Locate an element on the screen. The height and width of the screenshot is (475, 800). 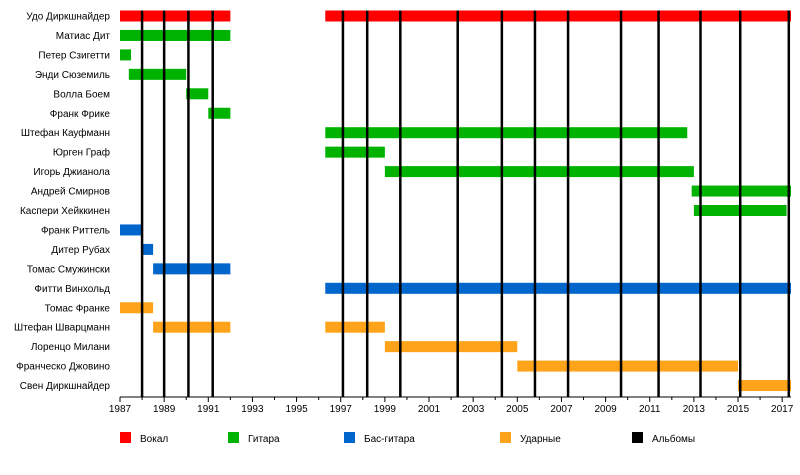
member-label: Юрген Граф is located at coordinates (81, 153).